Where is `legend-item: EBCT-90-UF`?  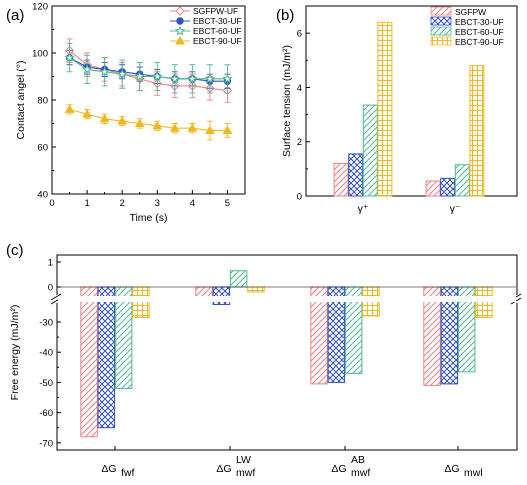 legend-item: EBCT-90-UF is located at coordinates (467, 41).